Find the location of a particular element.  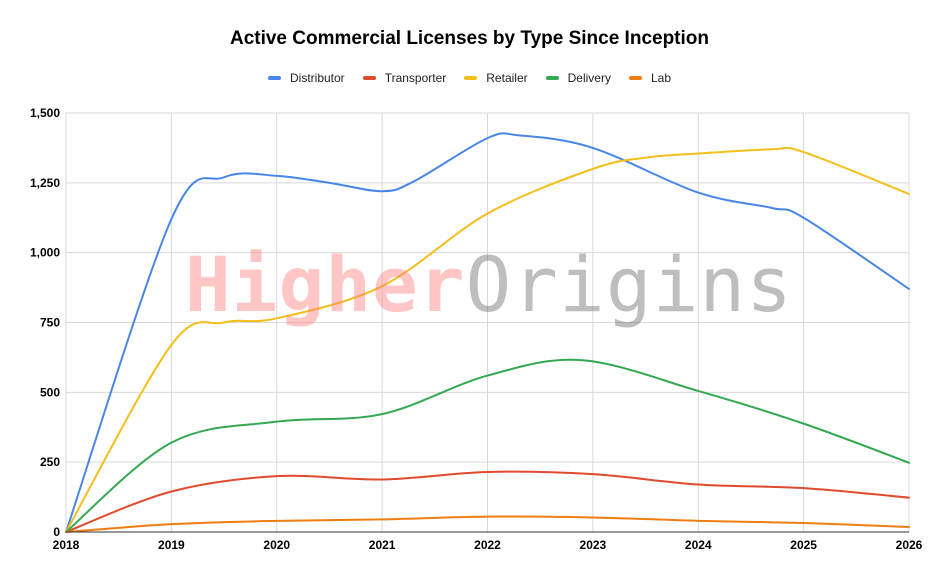

legend-item-transporter: Transporter is located at coordinates (404, 78).